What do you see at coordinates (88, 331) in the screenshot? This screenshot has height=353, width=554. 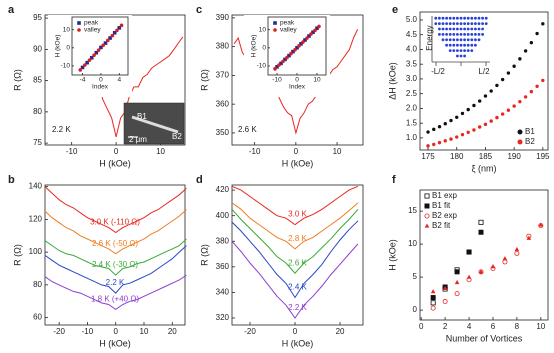 I see `x-tick-label: -10` at bounding box center [88, 331].